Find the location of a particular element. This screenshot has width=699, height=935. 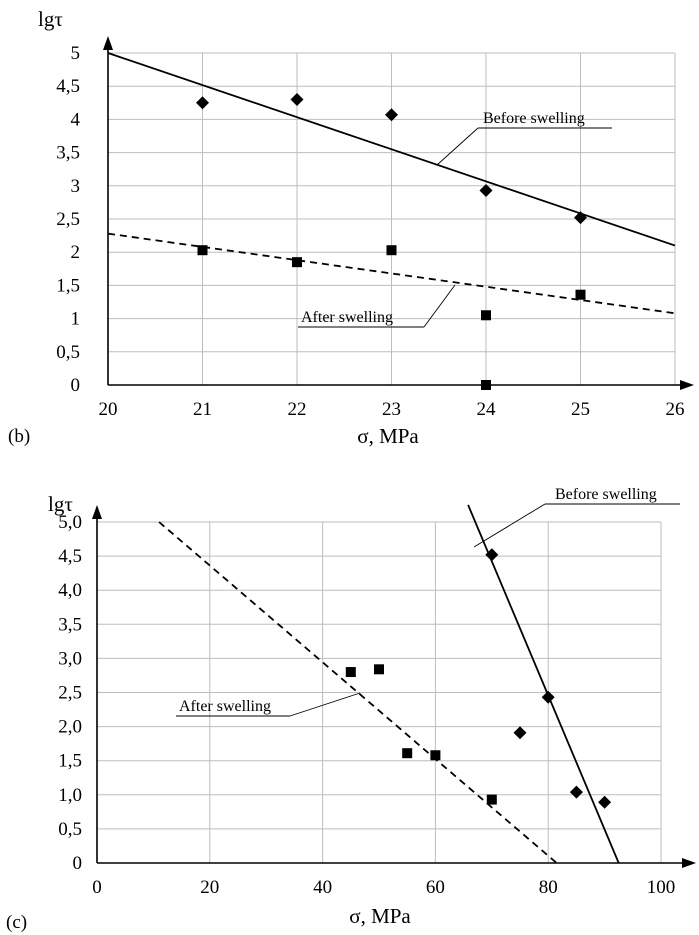

y-tick-label: 1 is located at coordinates (76, 319).